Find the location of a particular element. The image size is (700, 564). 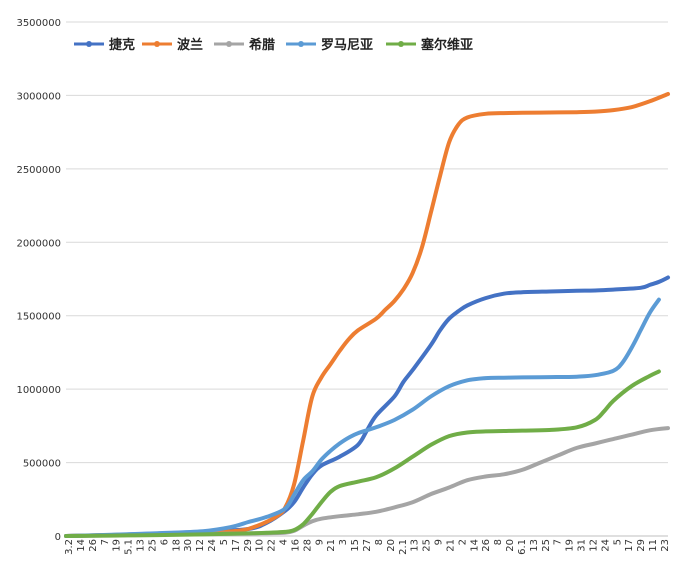

x-tick-label: 23 is located at coordinates (665, 545).